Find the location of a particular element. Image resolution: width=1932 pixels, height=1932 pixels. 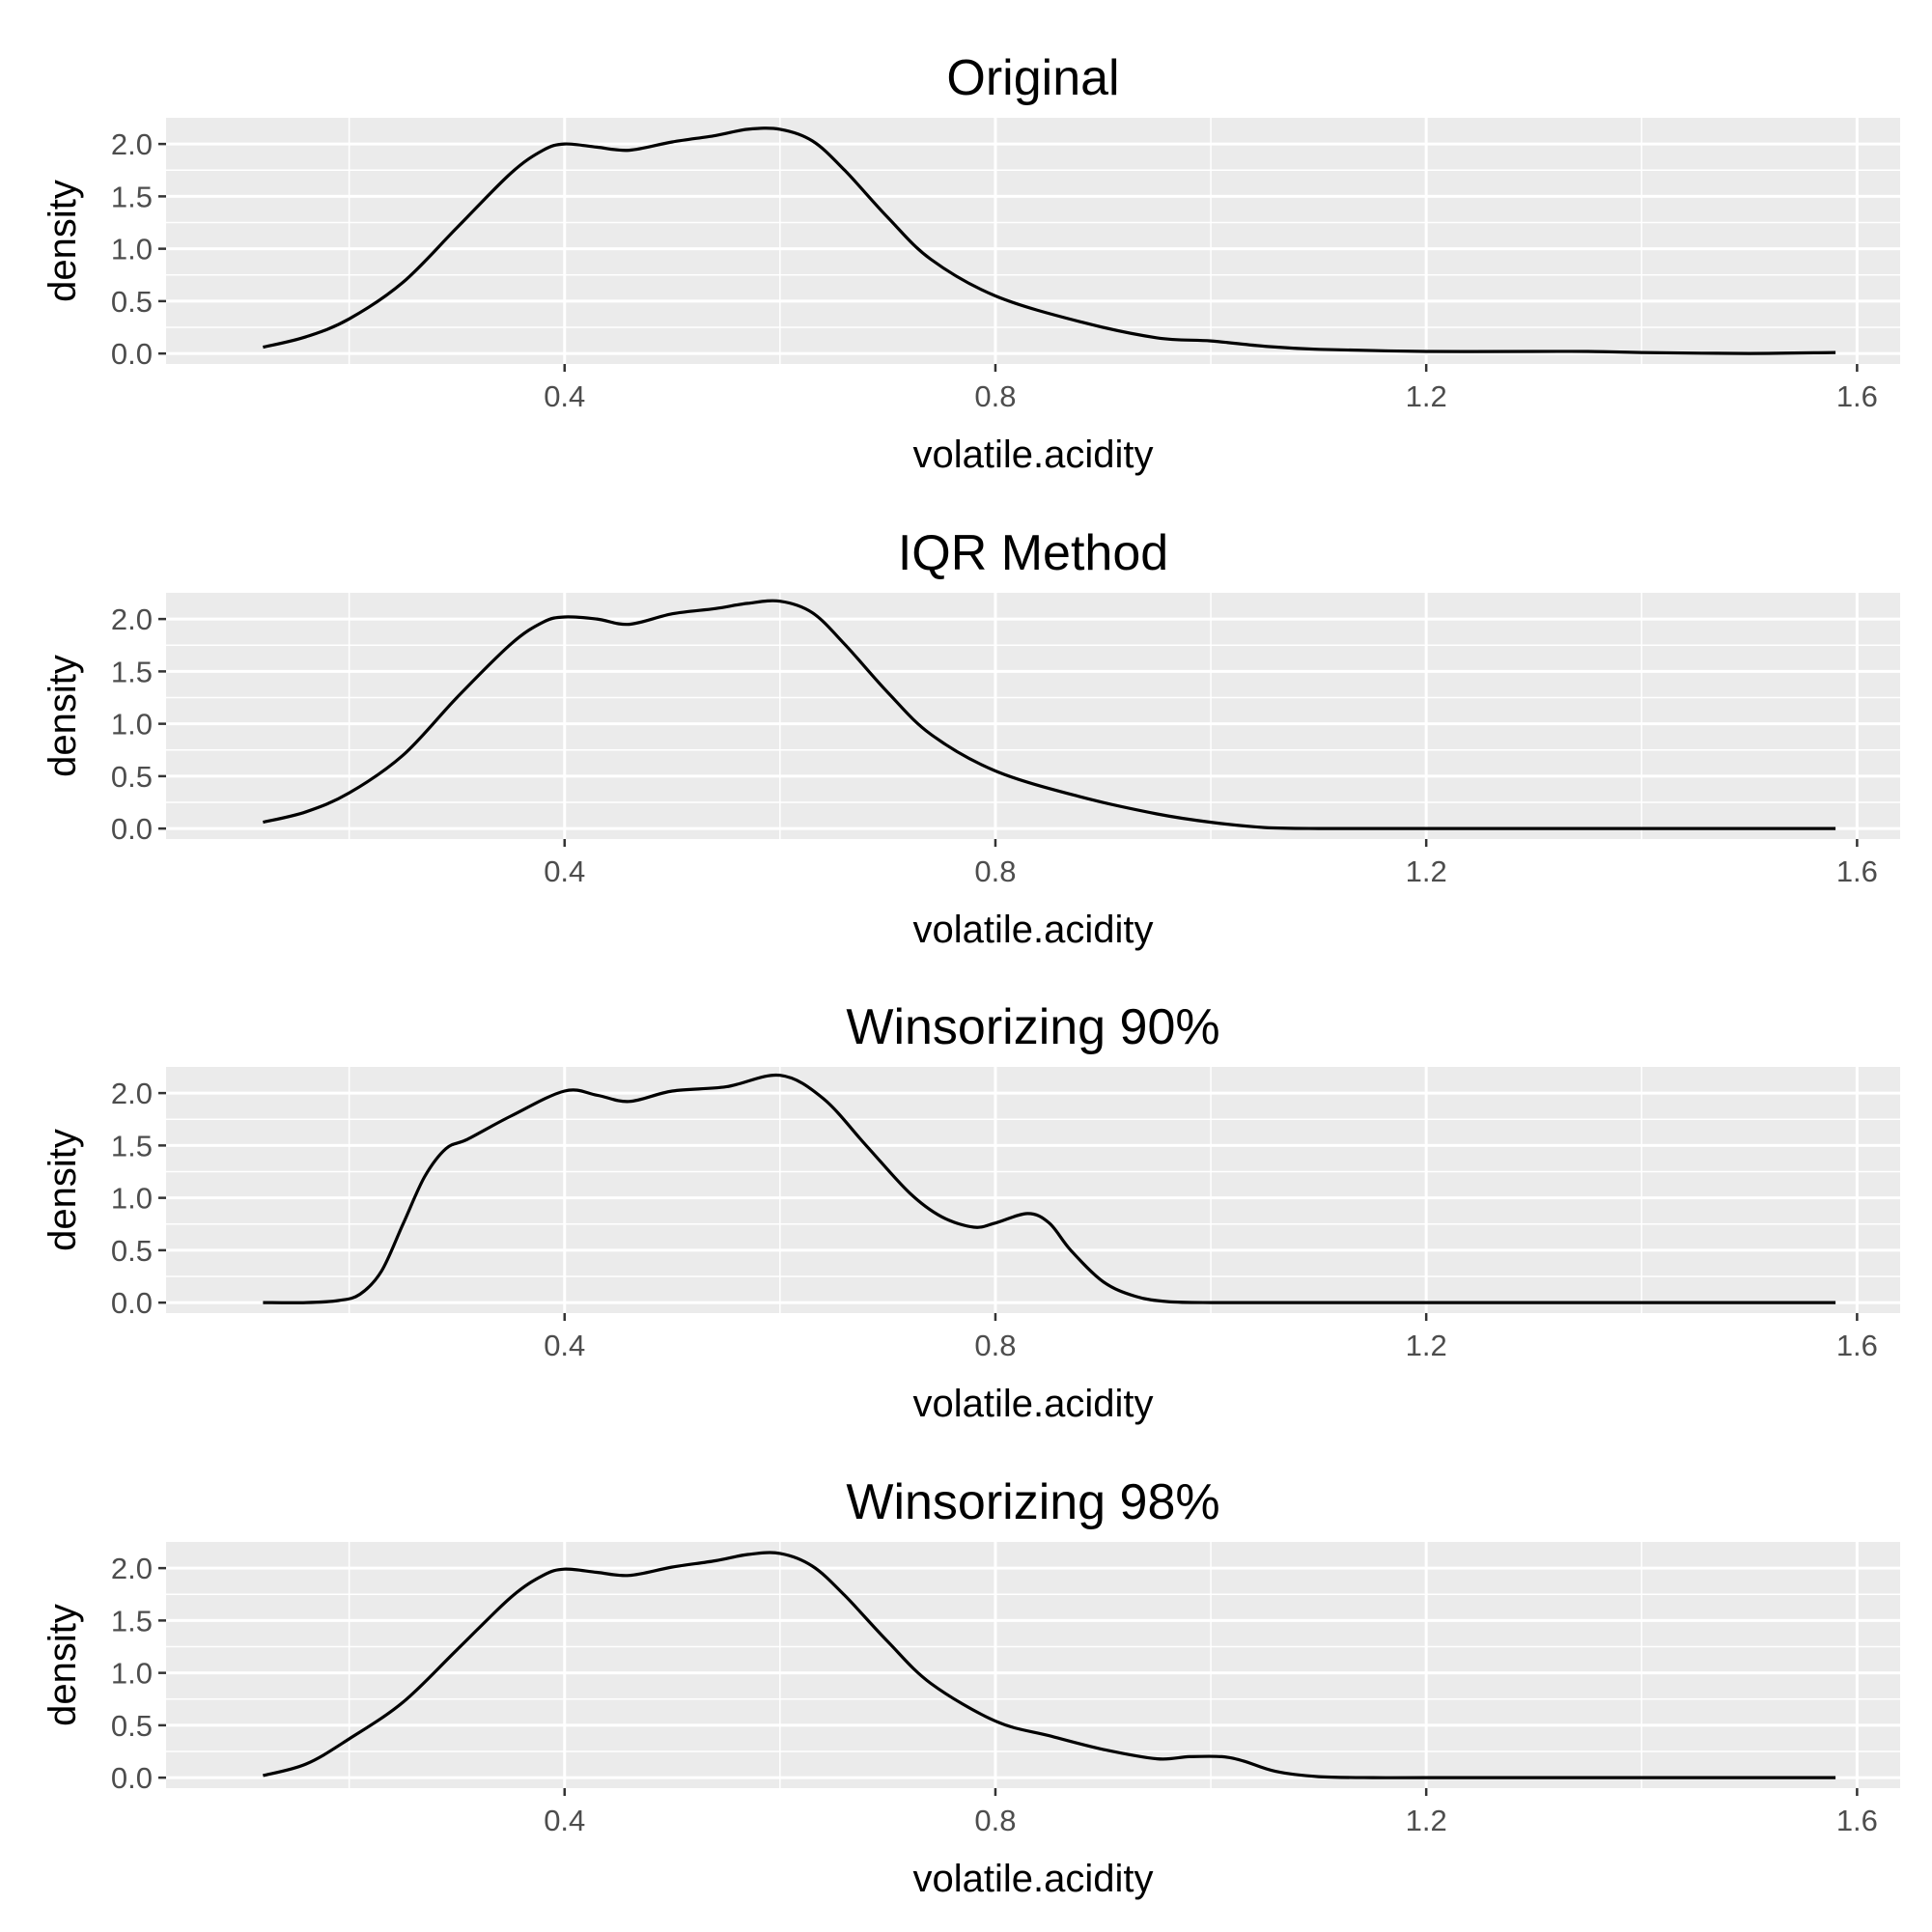

panel-title: Original is located at coordinates (1032, 78).